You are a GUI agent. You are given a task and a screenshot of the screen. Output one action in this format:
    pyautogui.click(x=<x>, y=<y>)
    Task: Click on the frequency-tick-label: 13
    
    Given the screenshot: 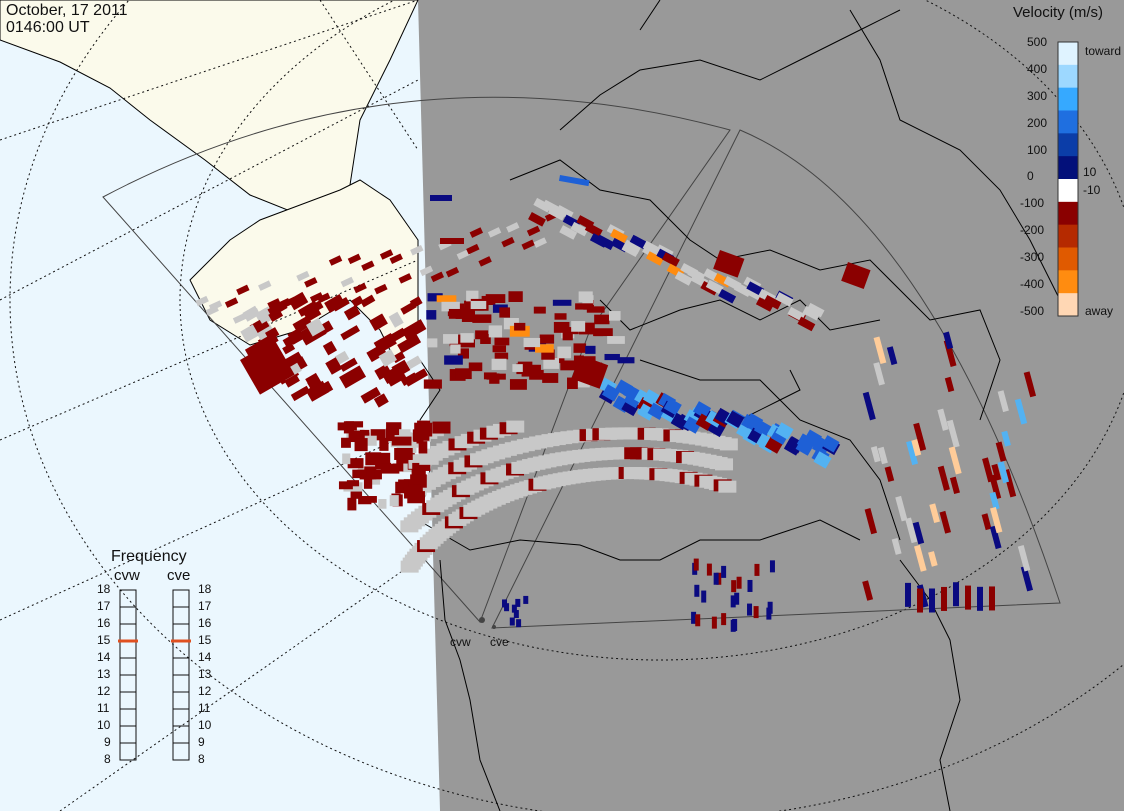 What is the action you would take?
    pyautogui.click(x=104, y=674)
    